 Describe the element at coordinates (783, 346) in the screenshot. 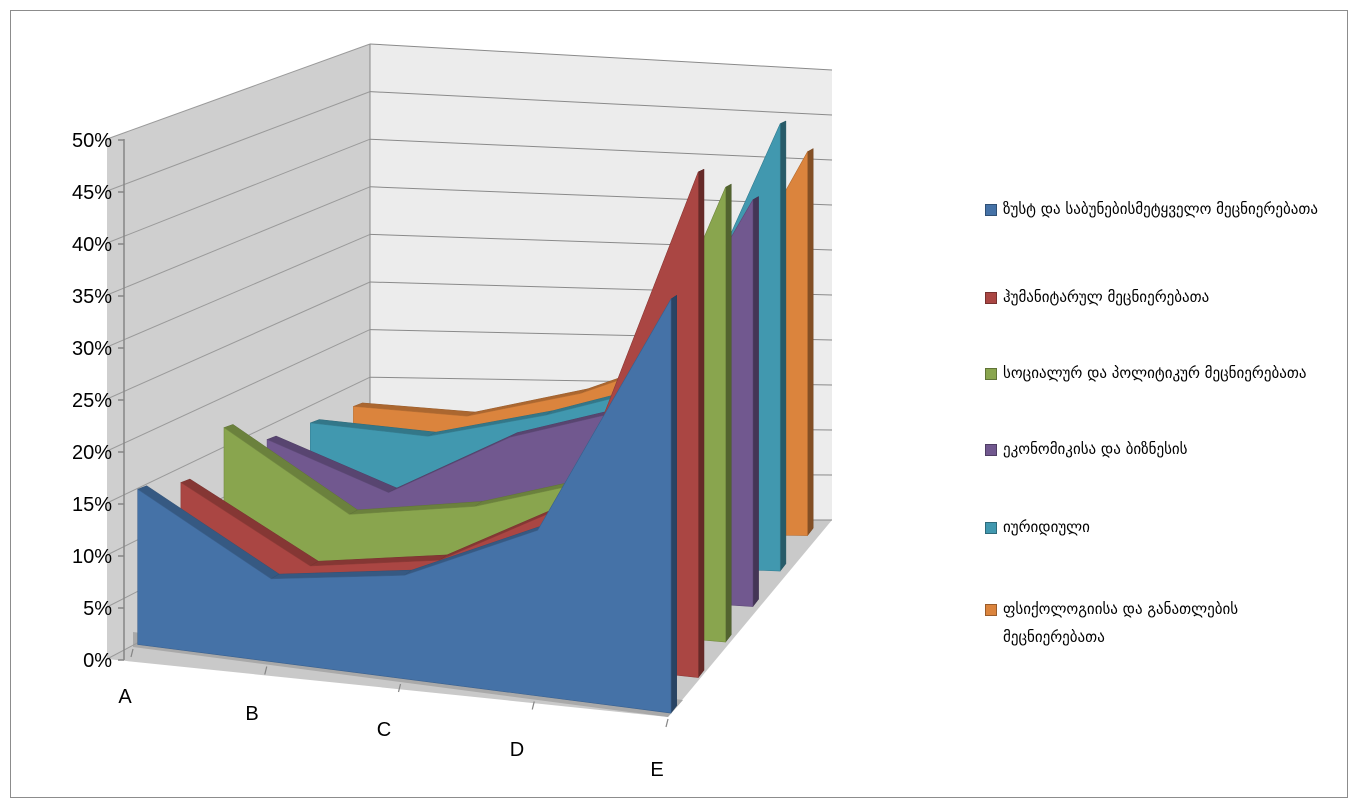

I see `series-5-end-cap` at that location.